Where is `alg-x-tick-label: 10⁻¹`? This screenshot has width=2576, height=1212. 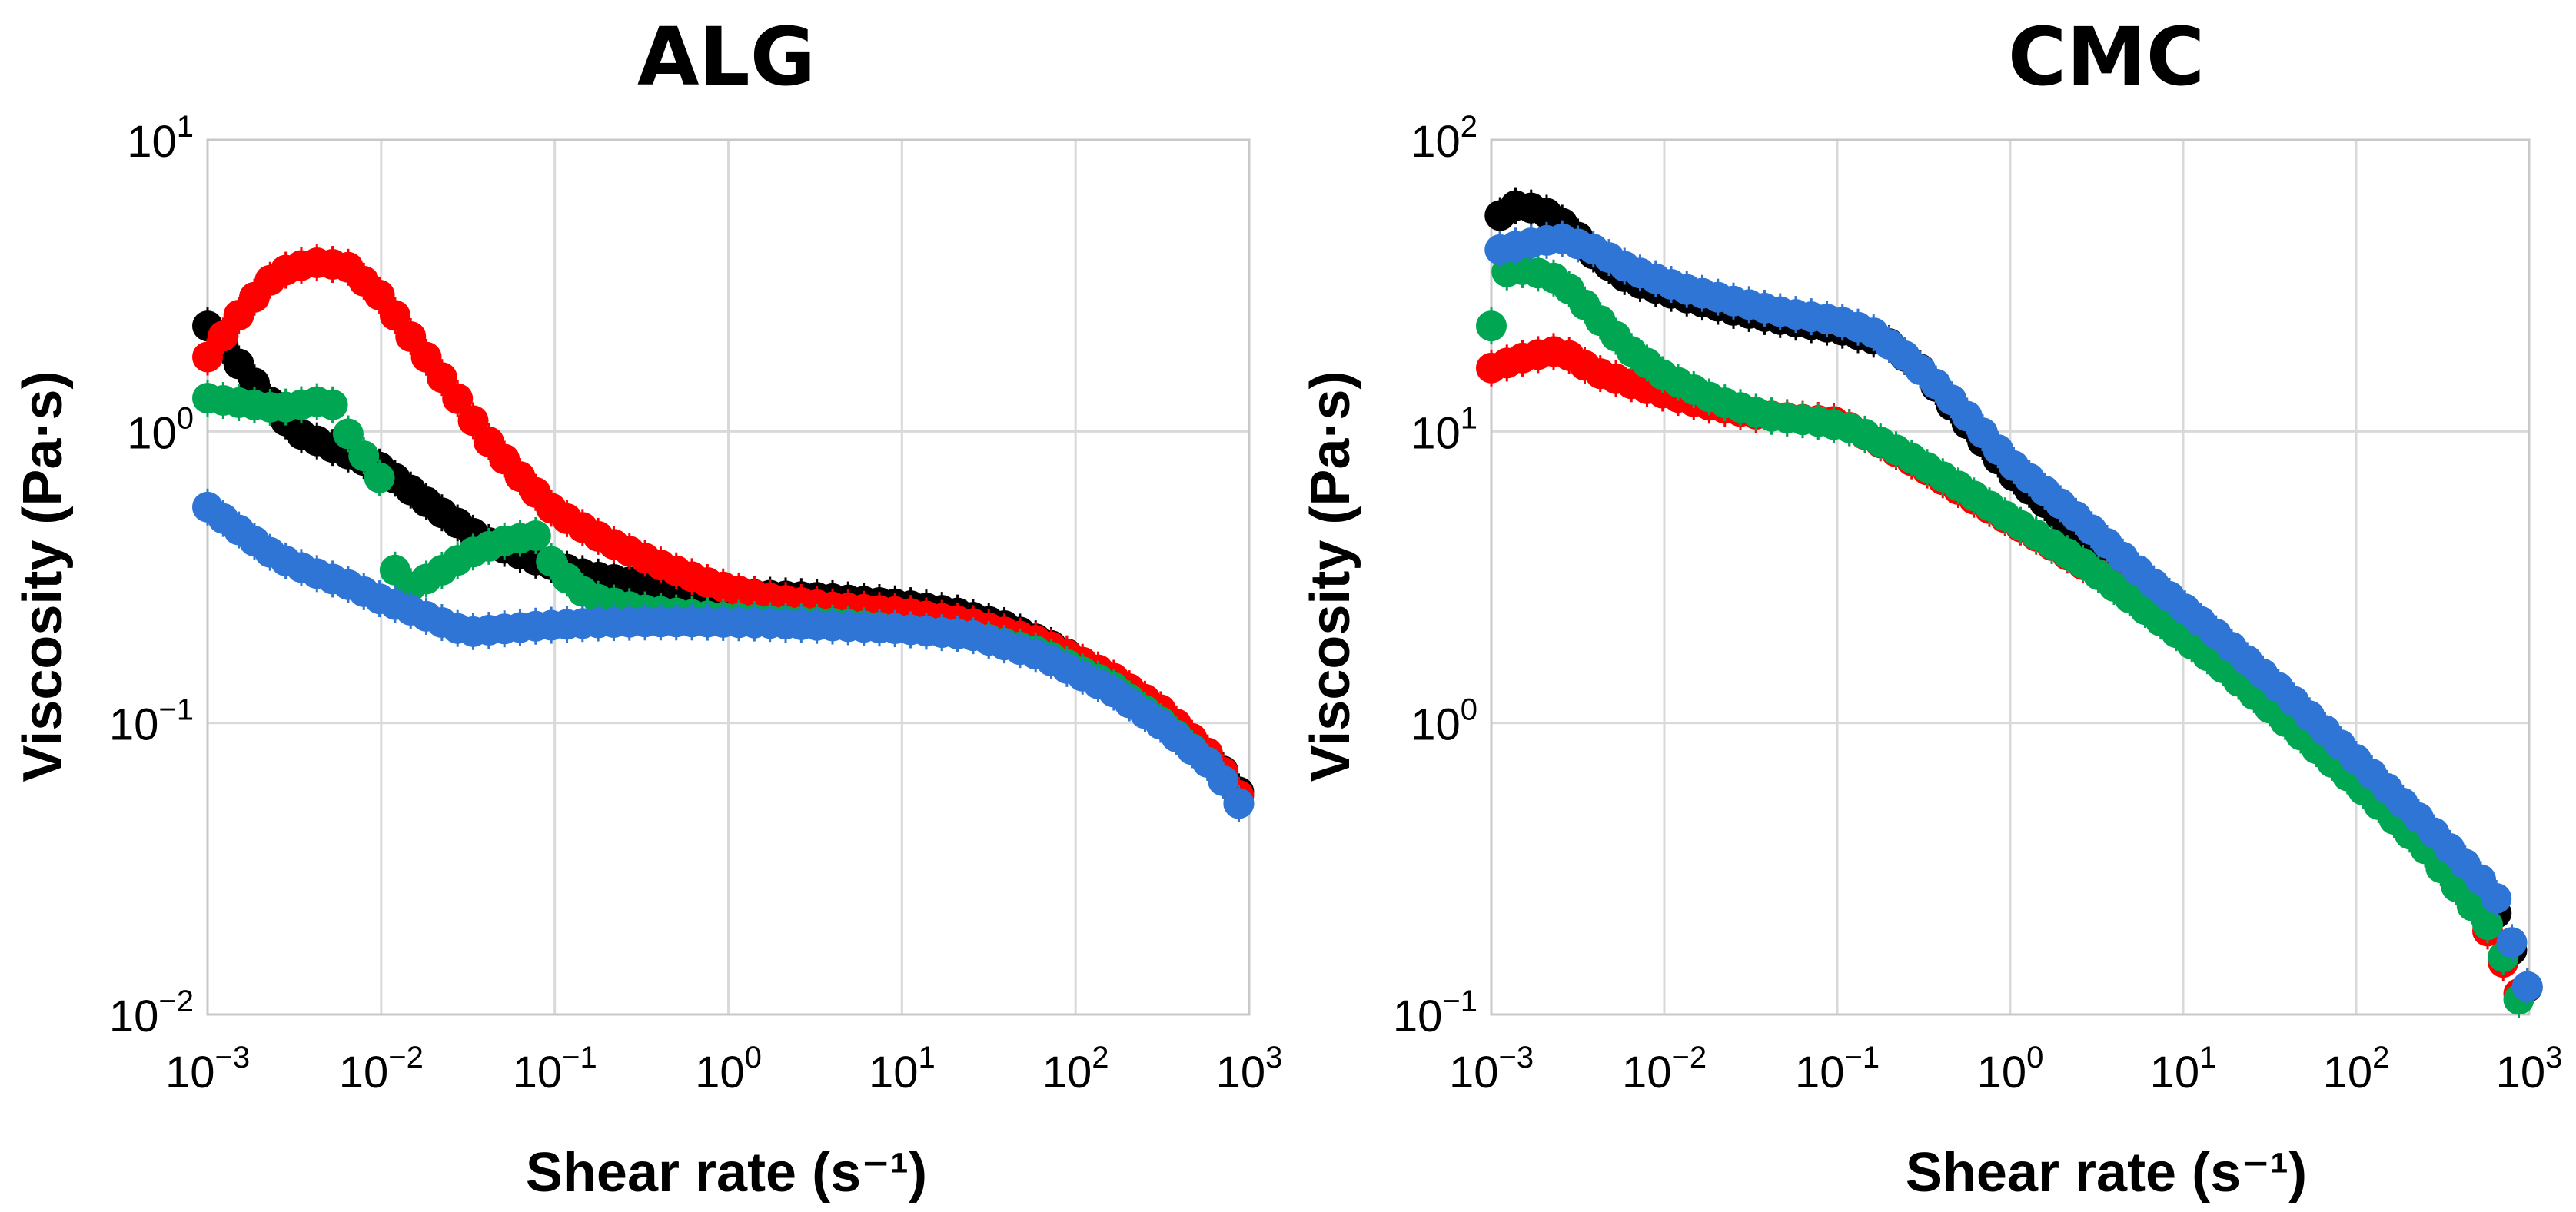
alg-x-tick-label: 10⁻¹ is located at coordinates (555, 1069).